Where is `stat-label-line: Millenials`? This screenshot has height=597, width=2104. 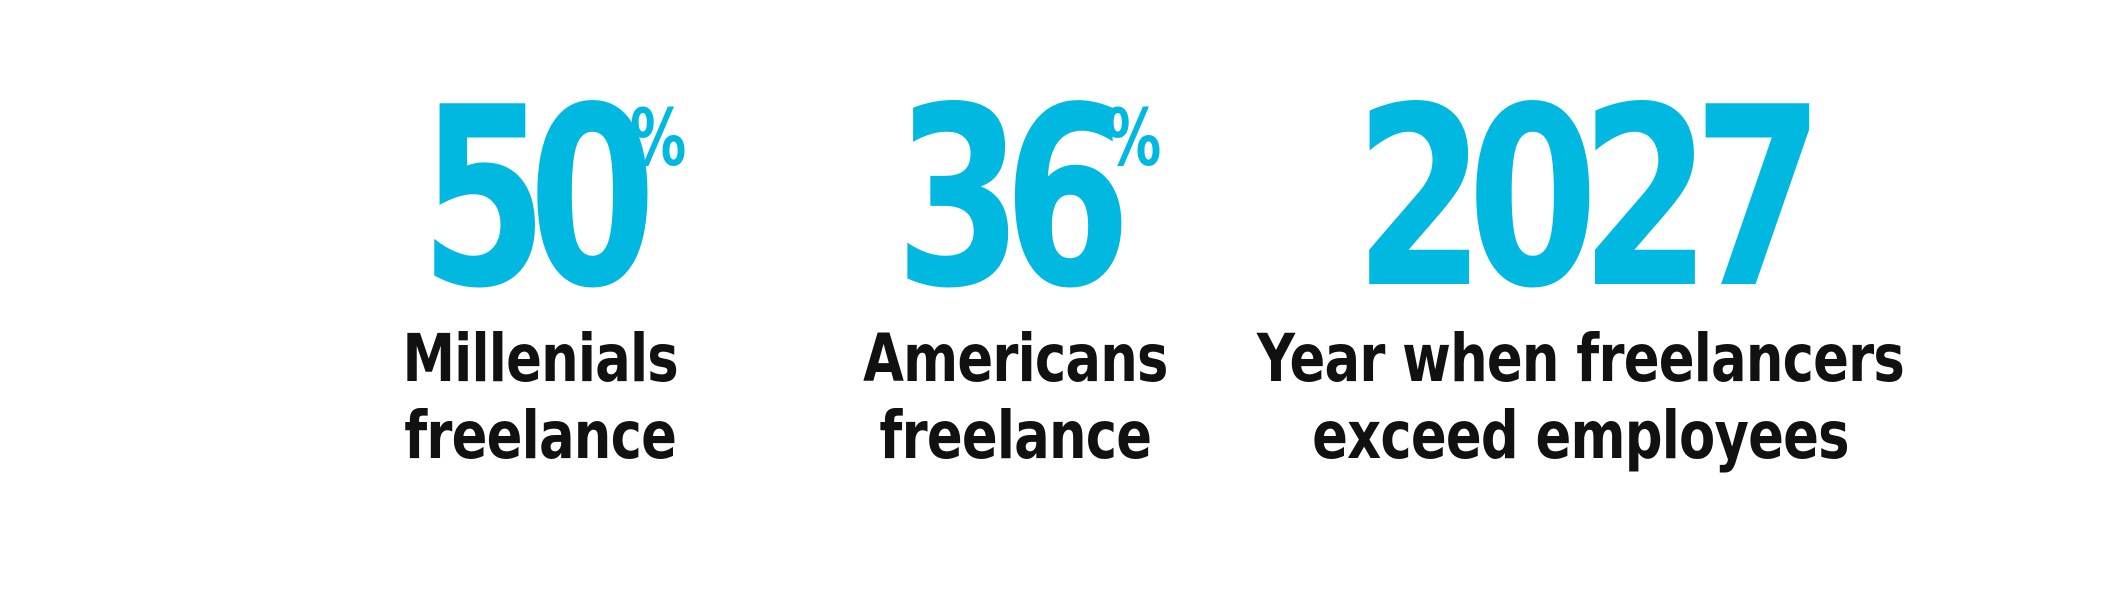 stat-label-line: Millenials is located at coordinates (540, 358).